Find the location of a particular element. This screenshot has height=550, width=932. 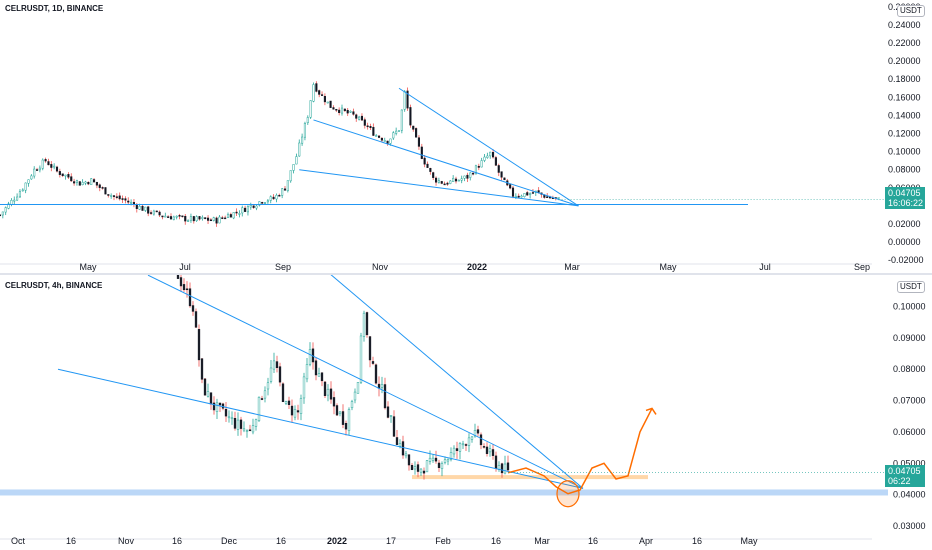

chart-daily-unit: USDT is located at coordinates (911, 11).